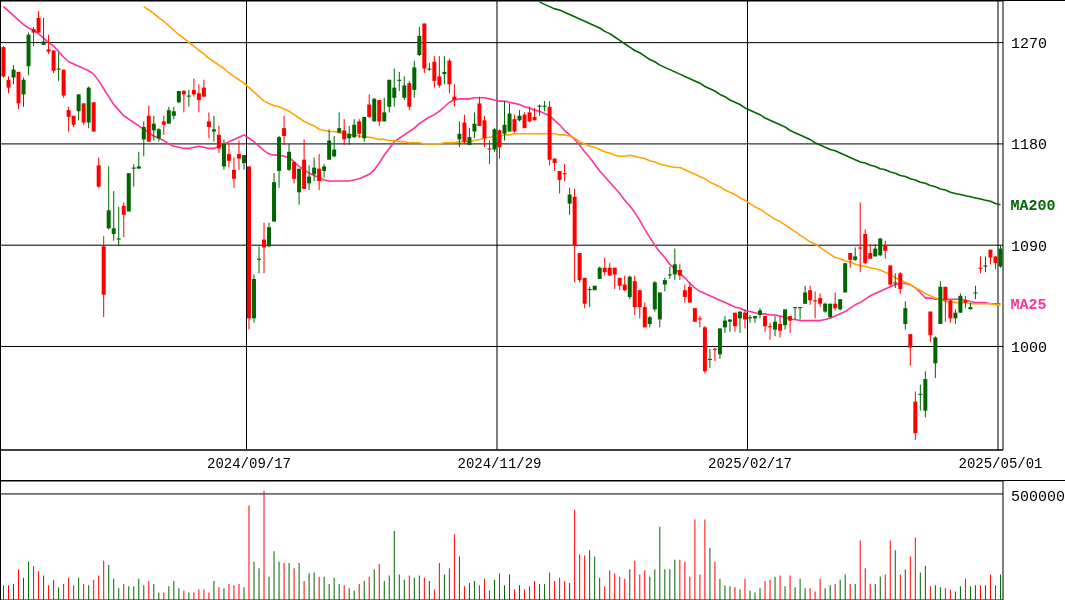  Describe the element at coordinates (1029, 348) in the screenshot. I see `y-tick-label: 1000` at that location.